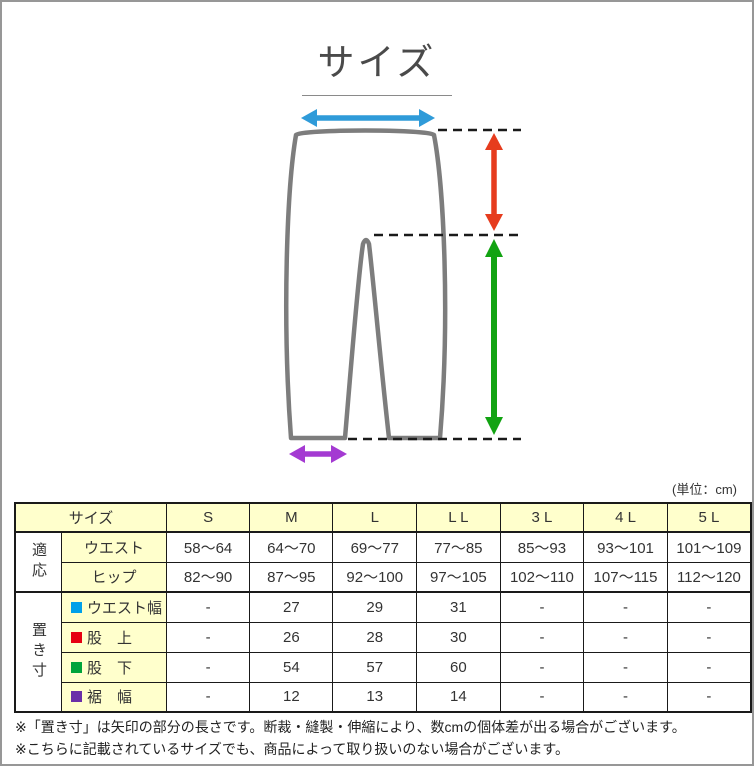  Describe the element at coordinates (291, 697) in the screenshot. I see `hem-width-value-m: 12` at that location.